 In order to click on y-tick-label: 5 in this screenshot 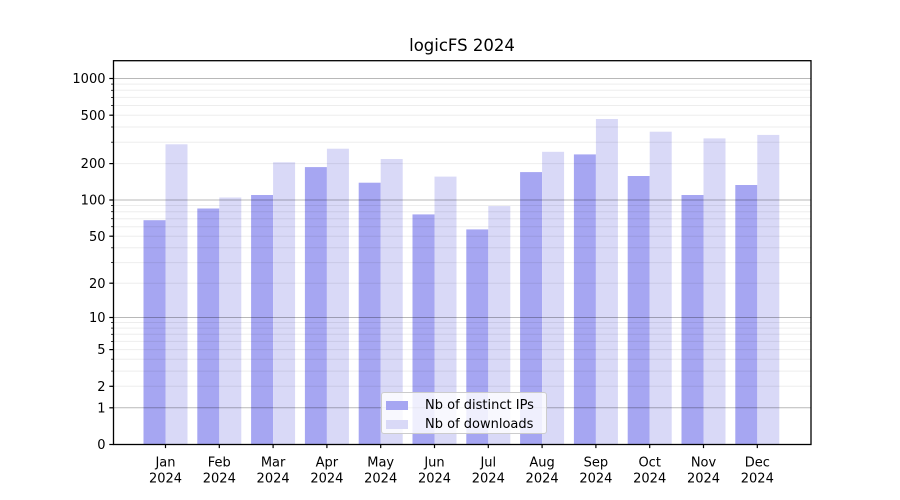, I will do `click(101, 350)`.